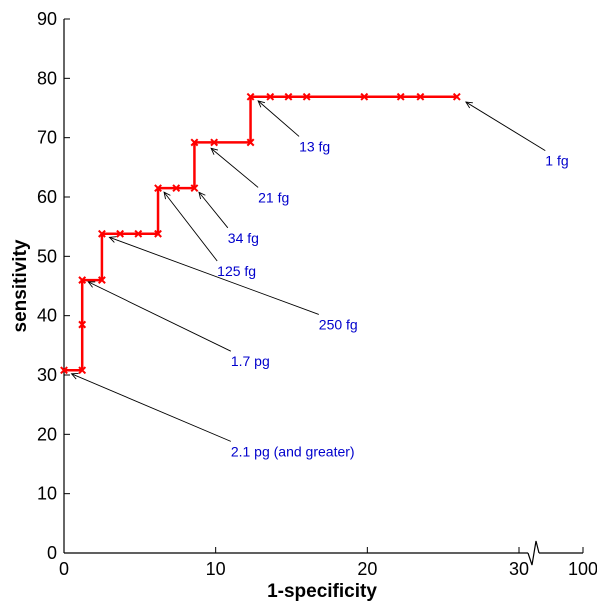  I want to click on annotation: 1 fg, so click(517, 135).